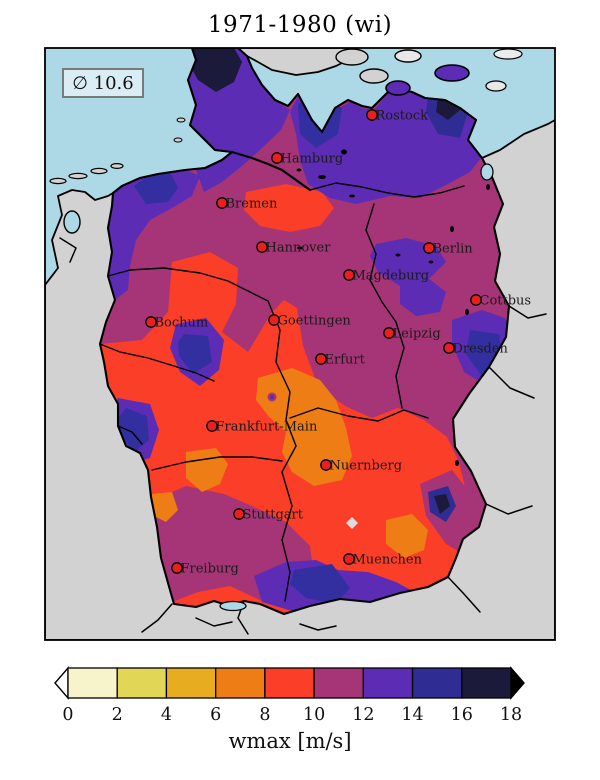 The image size is (600, 780). I want to click on colorbar-tick-label: 14, so click(412, 715).